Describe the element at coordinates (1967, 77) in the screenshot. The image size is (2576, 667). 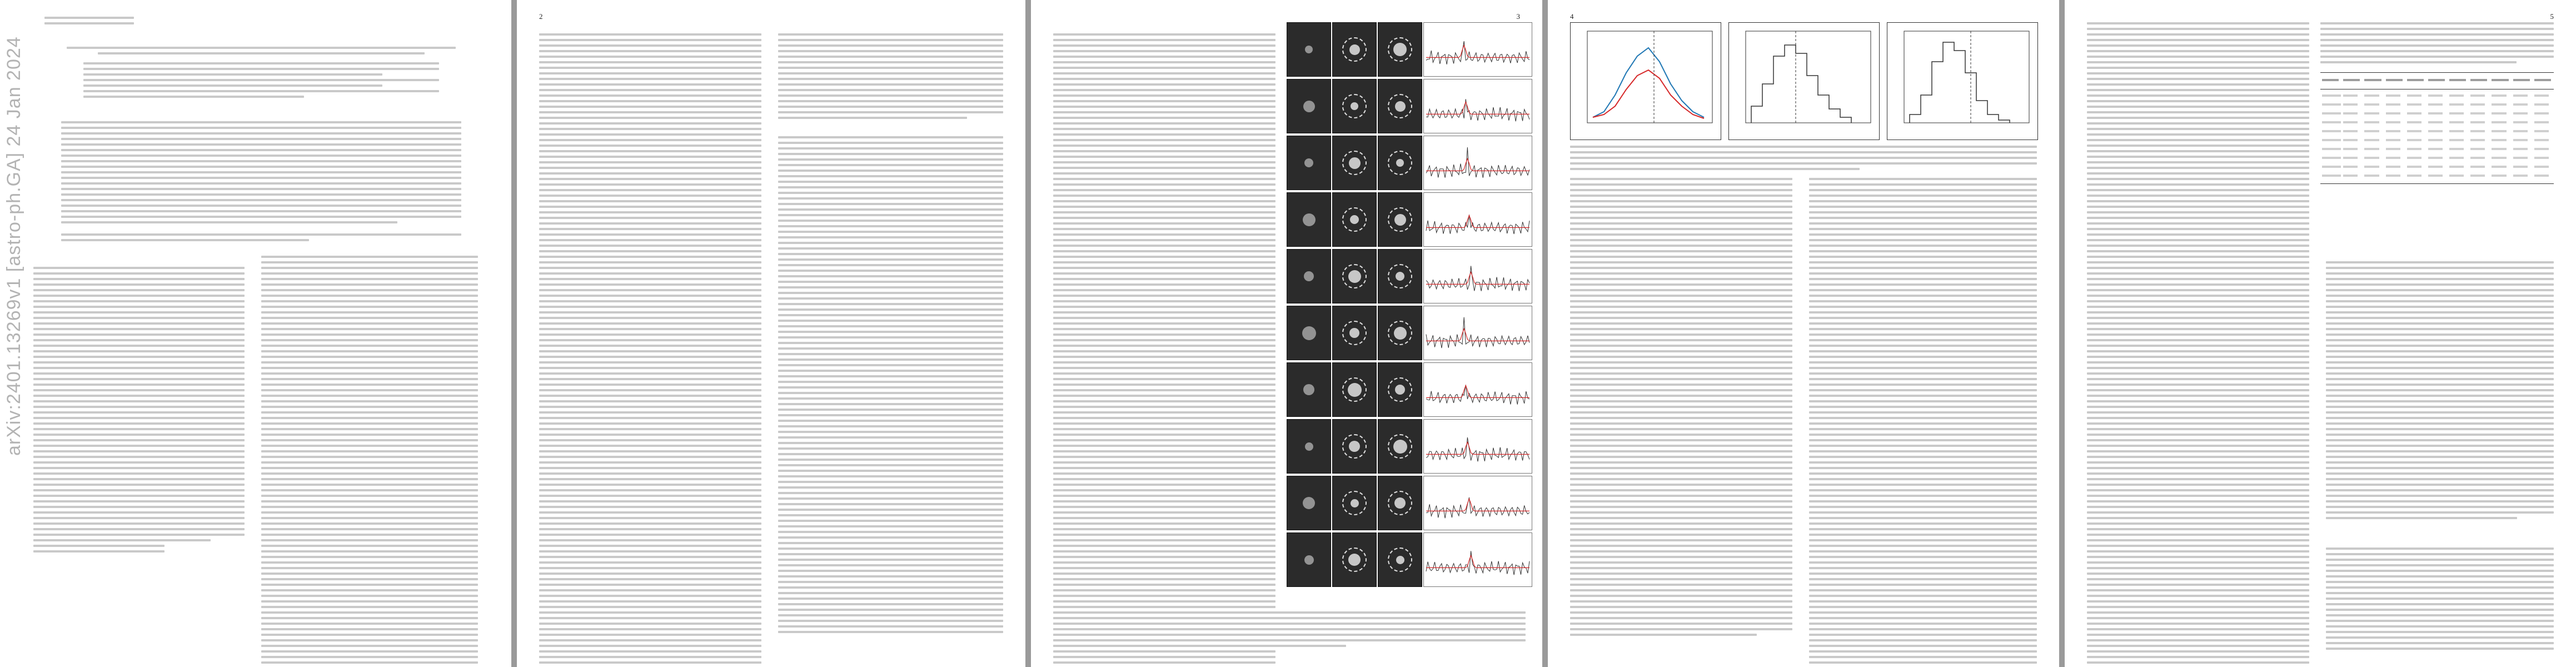
I see `histogram-right` at that location.